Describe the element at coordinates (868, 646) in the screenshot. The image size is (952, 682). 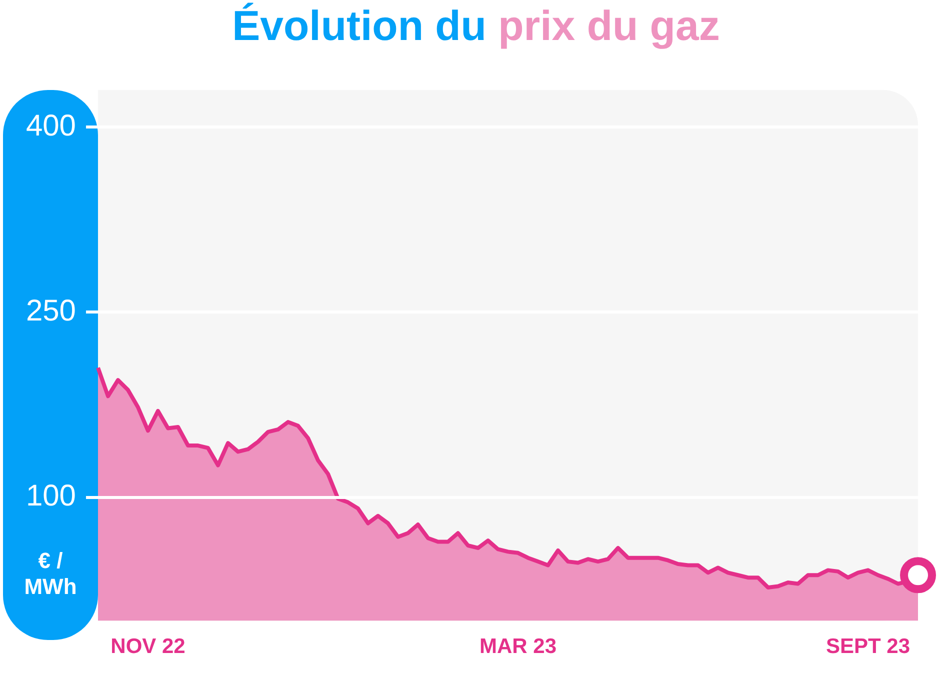
I see `x-tick-label: SEPT 23` at that location.